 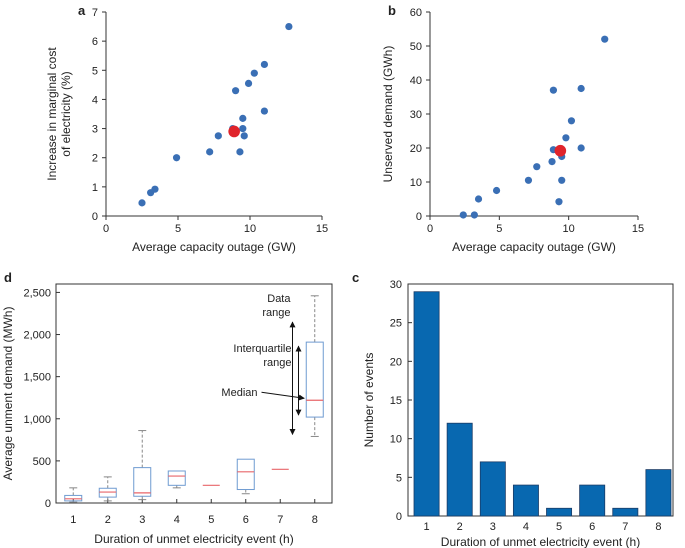 I want to click on panel-b-y-tick-label: 60, so click(x=416, y=13).